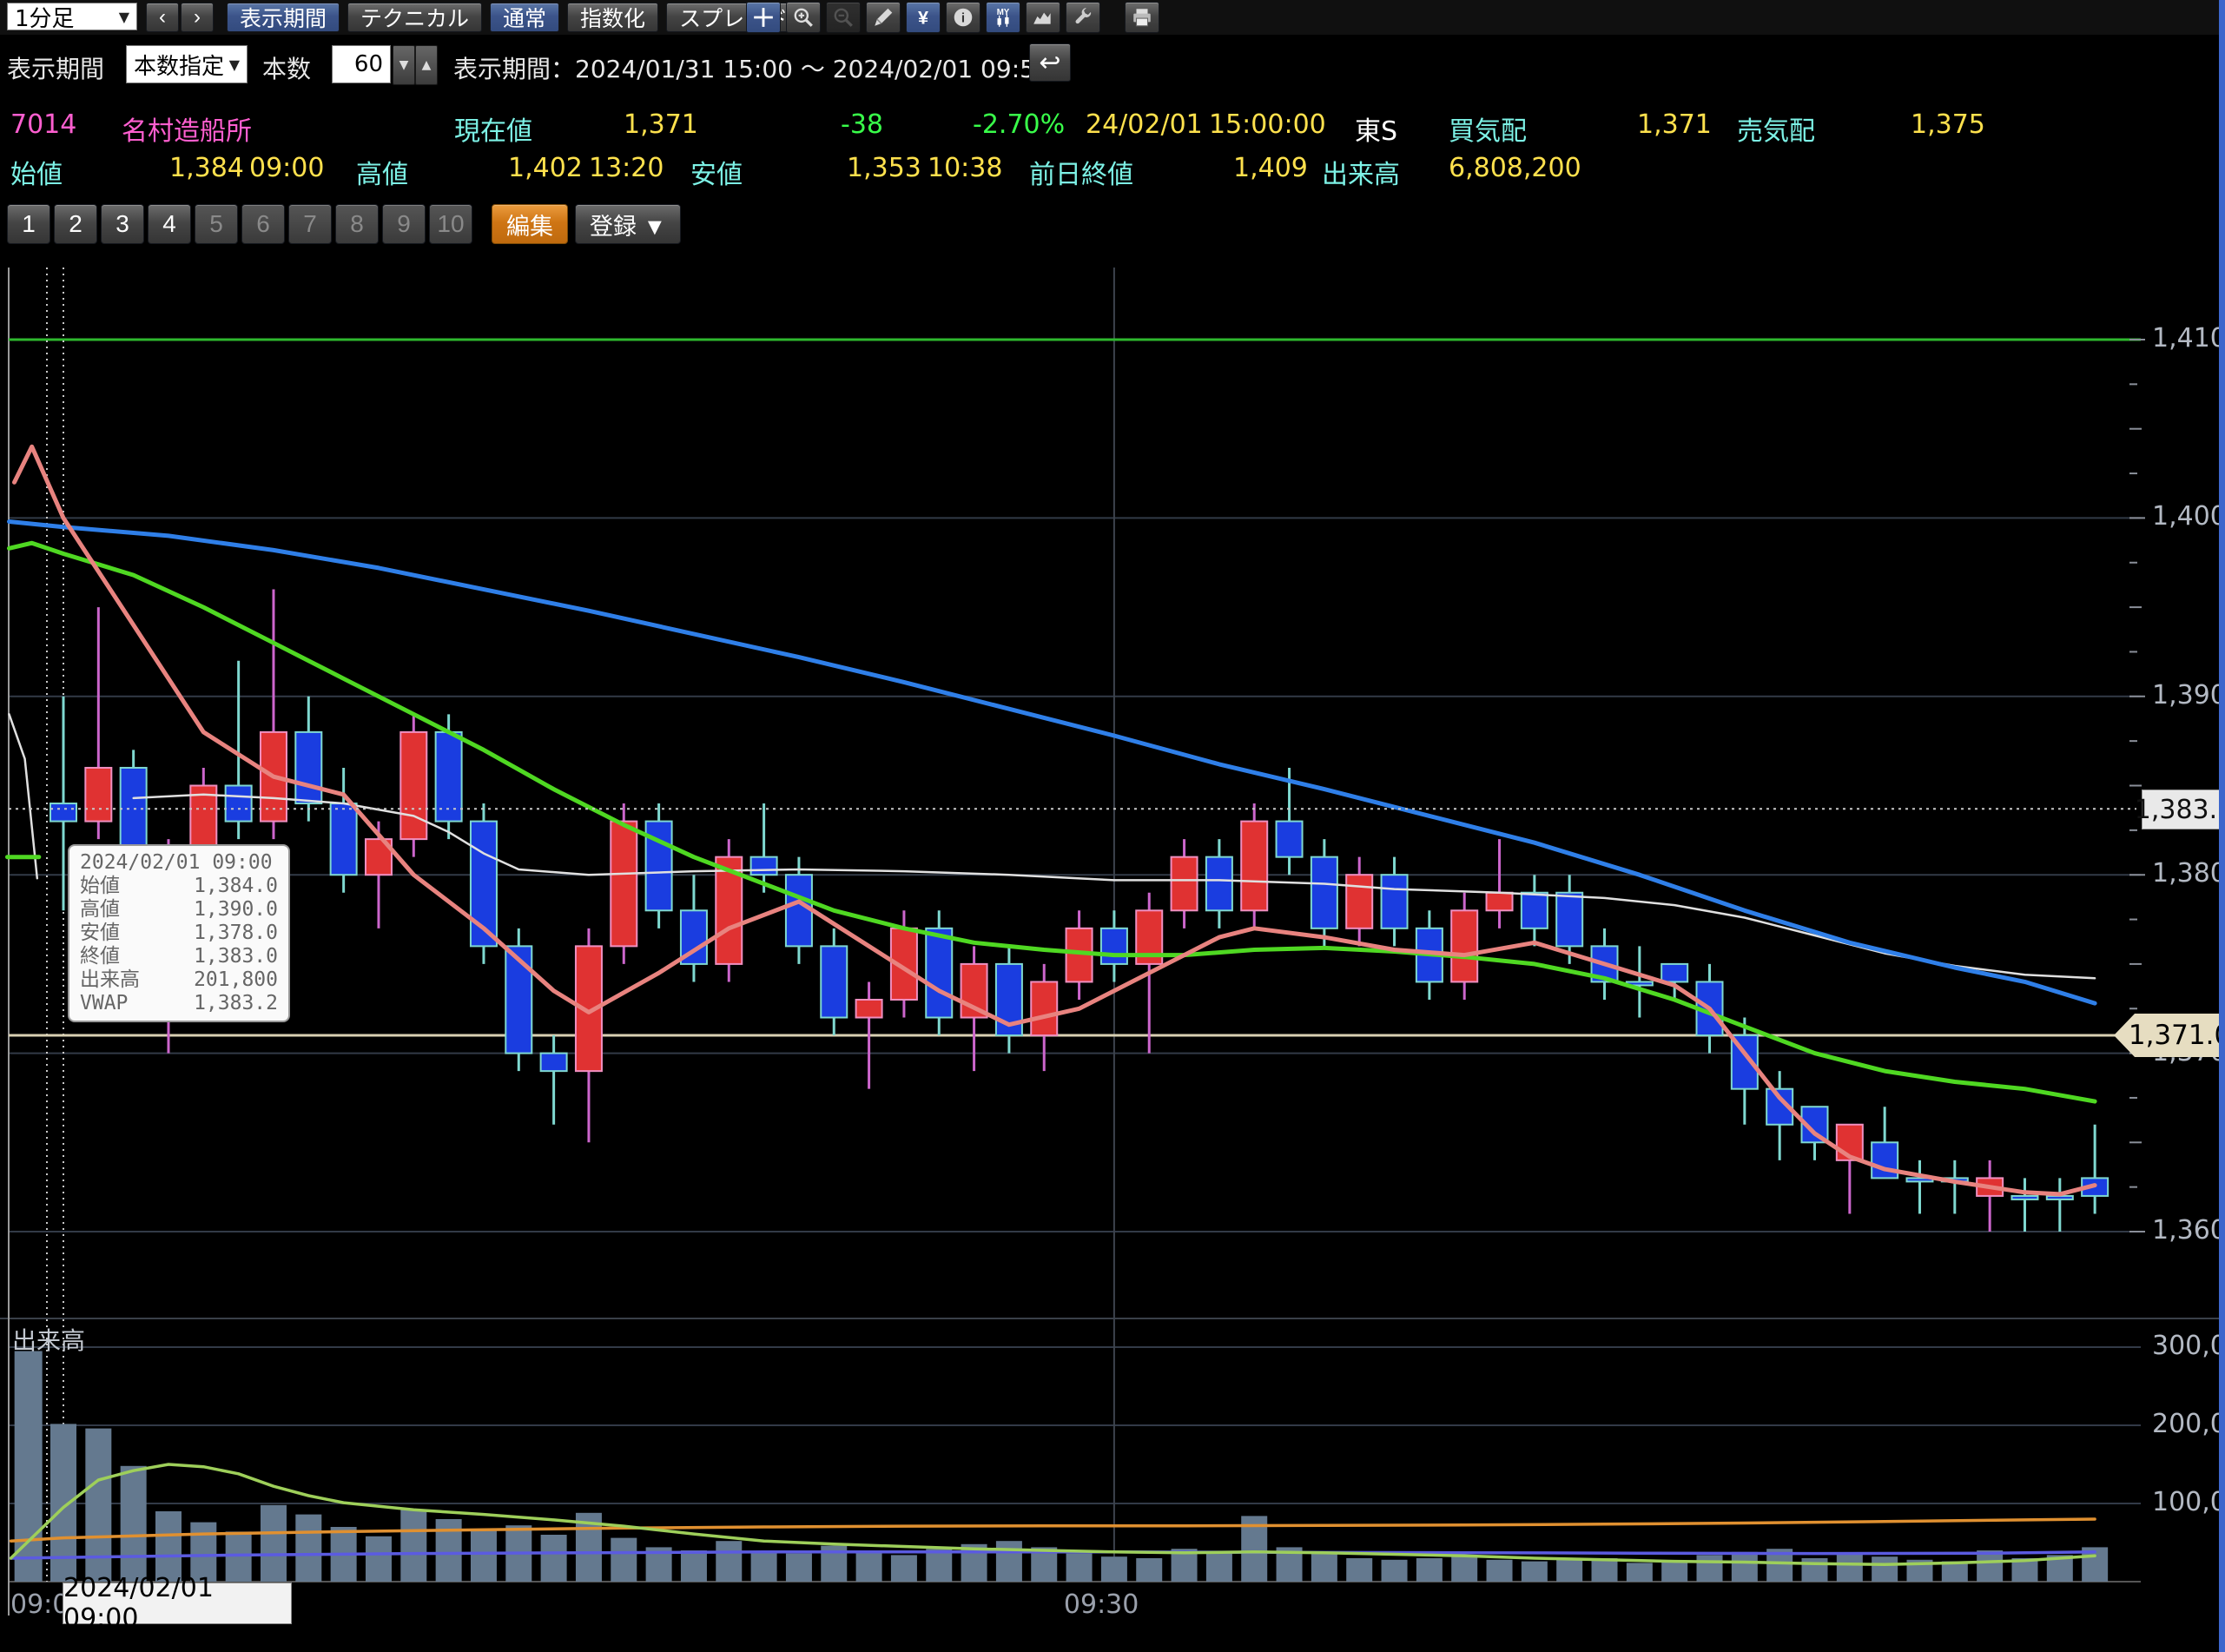 This screenshot has width=2225, height=1652. Describe the element at coordinates (525, 17) in the screenshot. I see `toolbar-button-通常: 通常` at that location.